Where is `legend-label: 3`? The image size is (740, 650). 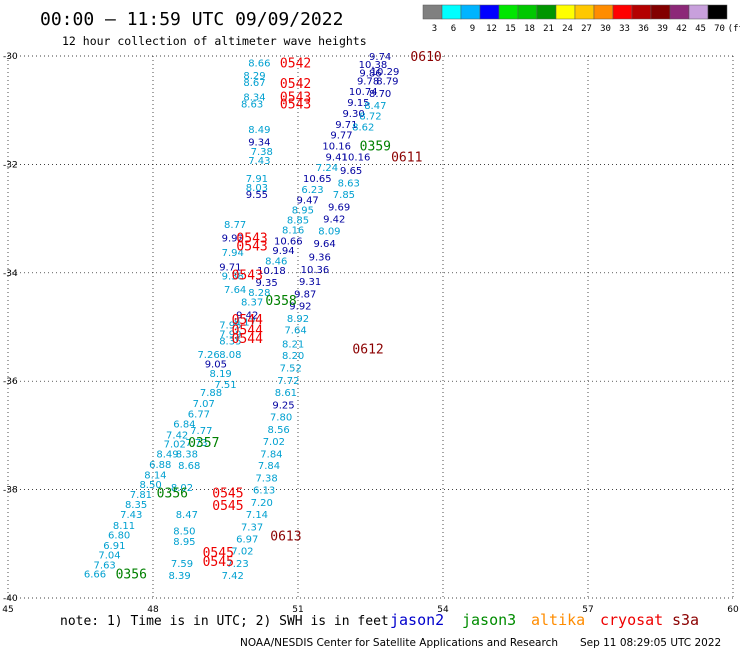 legend-label: 3 is located at coordinates (434, 29).